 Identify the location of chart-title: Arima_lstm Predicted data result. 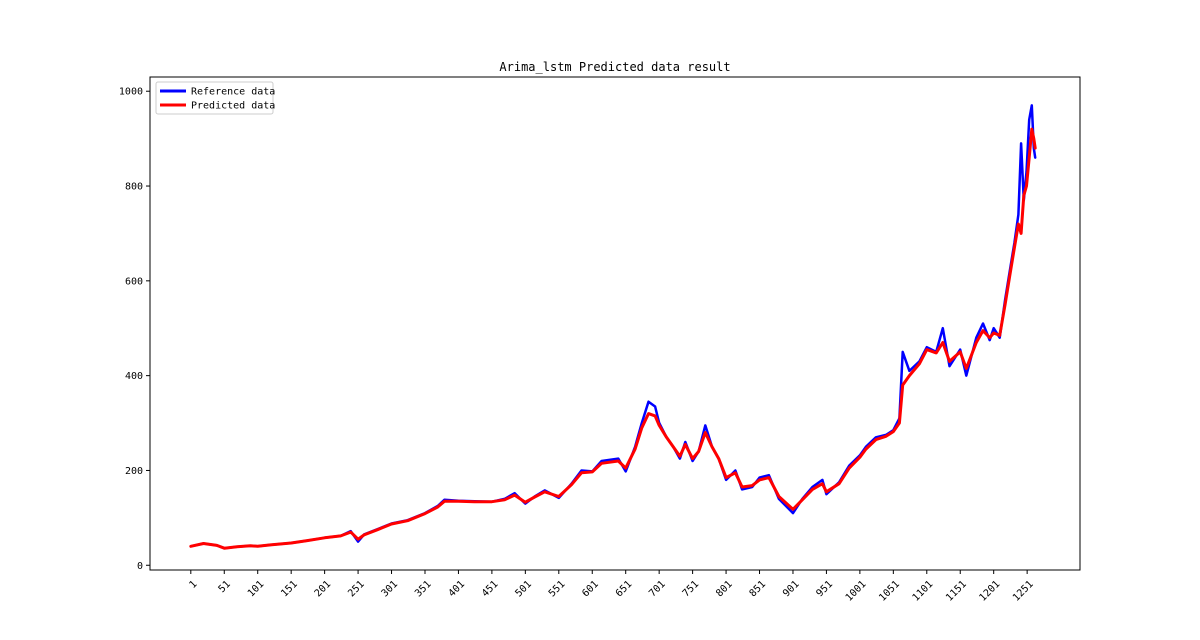
(614, 67).